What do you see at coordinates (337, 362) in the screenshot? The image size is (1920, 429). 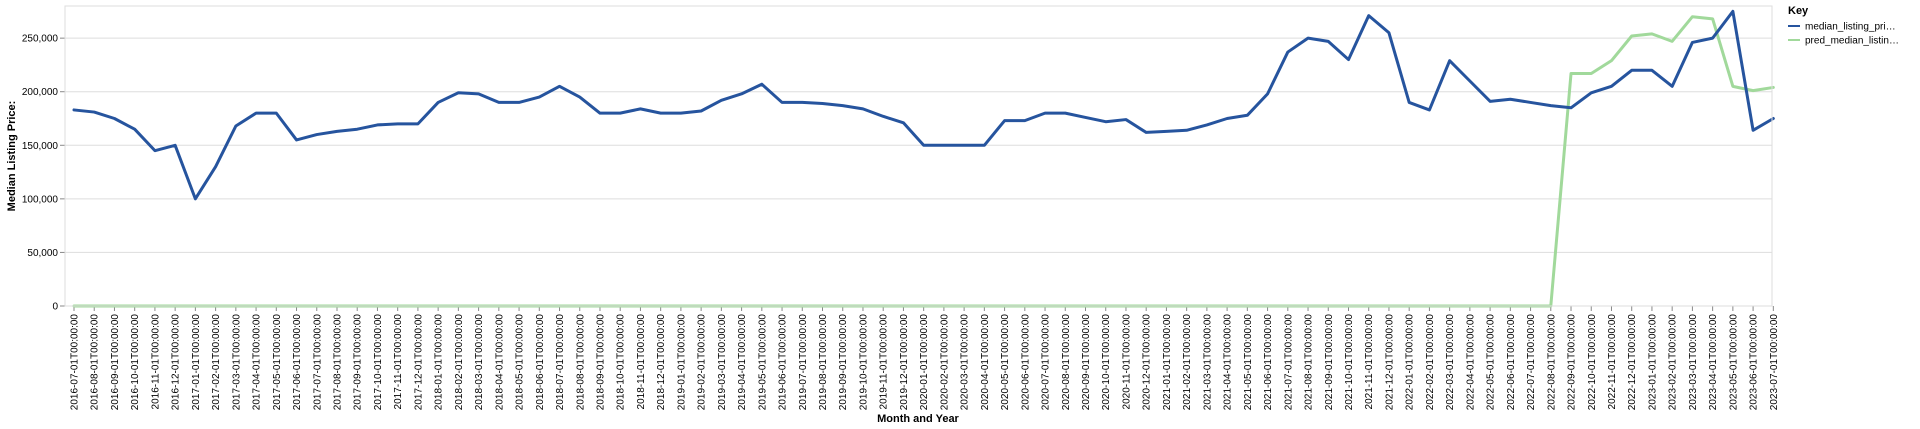 I see `x-tick-label: 2017-08-01T00:00:00` at bounding box center [337, 362].